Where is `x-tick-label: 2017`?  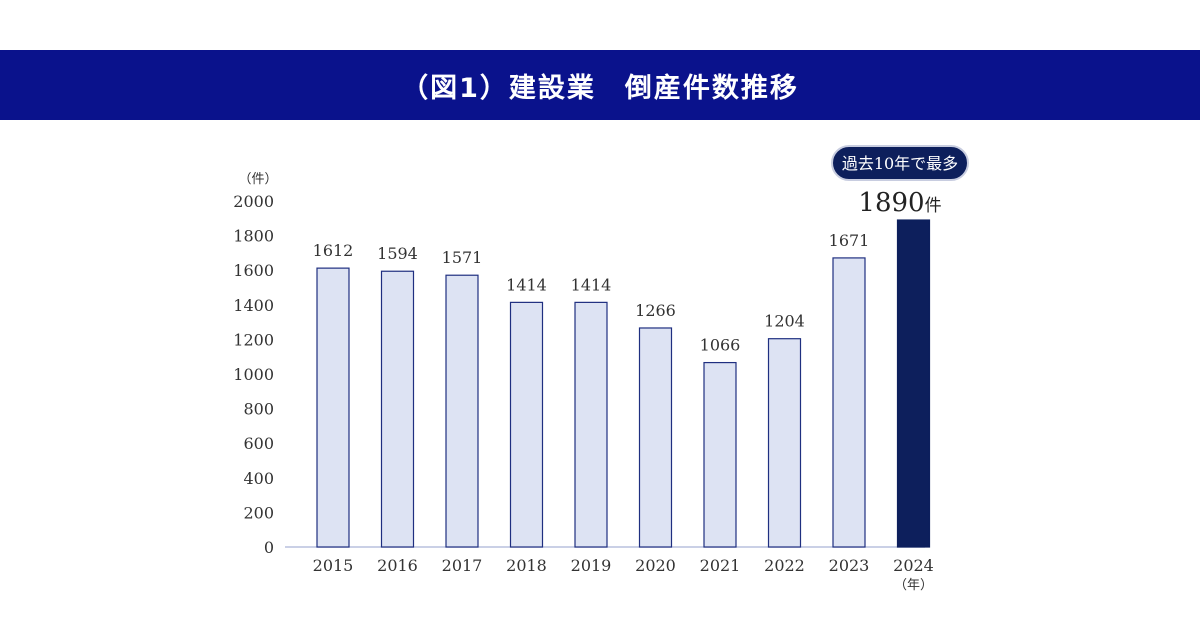
x-tick-label: 2017 is located at coordinates (462, 565).